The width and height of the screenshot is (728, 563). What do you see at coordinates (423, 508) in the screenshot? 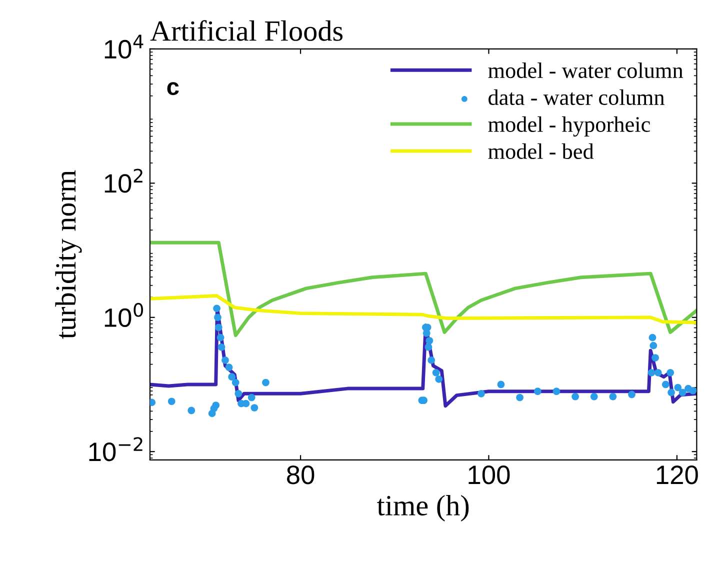
I see `x-axis-title: time (h)` at bounding box center [423, 508].